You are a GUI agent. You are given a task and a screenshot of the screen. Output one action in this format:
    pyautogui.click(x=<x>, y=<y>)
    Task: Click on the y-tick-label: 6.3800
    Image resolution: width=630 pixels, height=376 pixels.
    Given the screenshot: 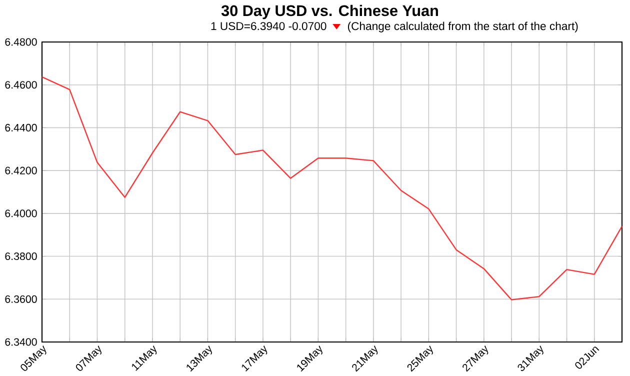 What is the action you would take?
    pyautogui.click(x=21, y=256)
    